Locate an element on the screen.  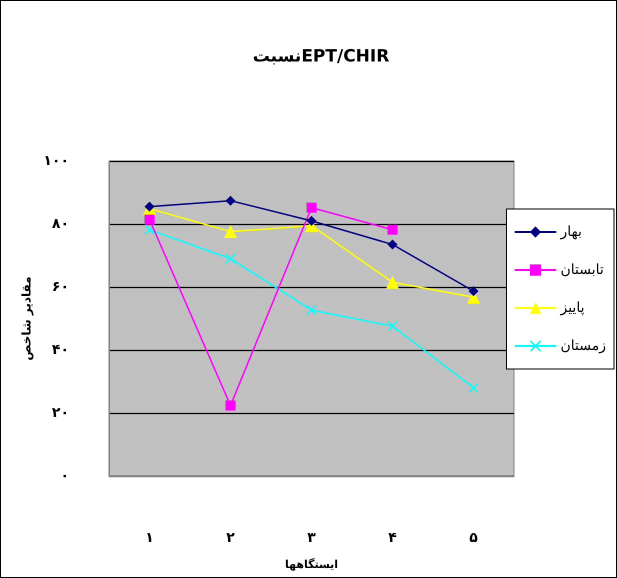
y-tick-label: ۲۰ is located at coordinates (60, 413).